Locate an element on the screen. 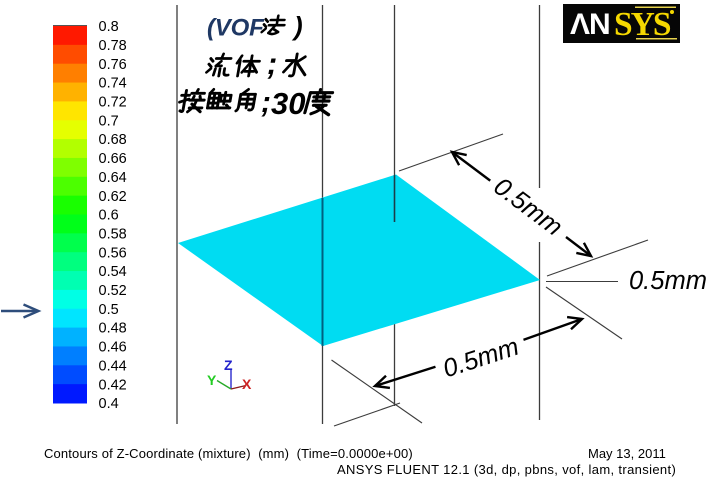 Image resolution: width=725 pixels, height=490 pixels. svg-text: 0.76 is located at coordinates (113, 65).